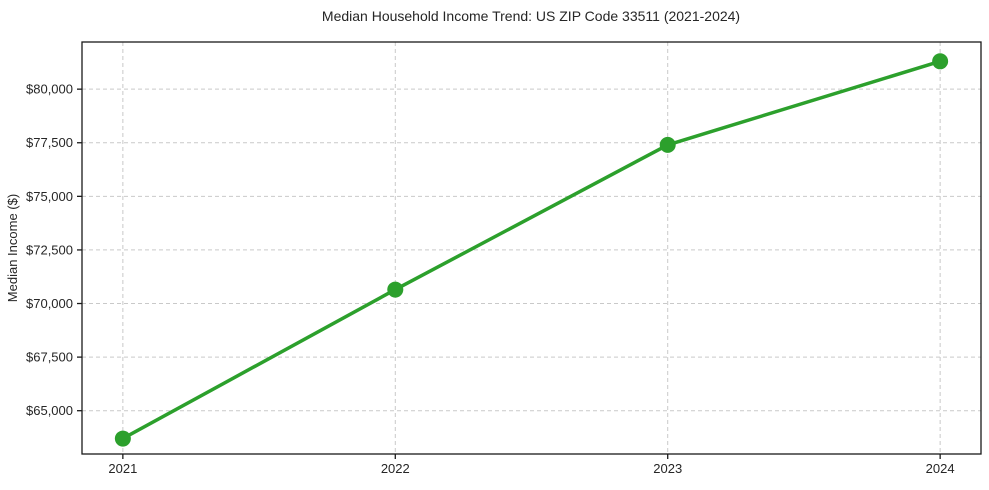  What do you see at coordinates (49, 303) in the screenshot?
I see `y-tick-label: $70,000` at bounding box center [49, 303].